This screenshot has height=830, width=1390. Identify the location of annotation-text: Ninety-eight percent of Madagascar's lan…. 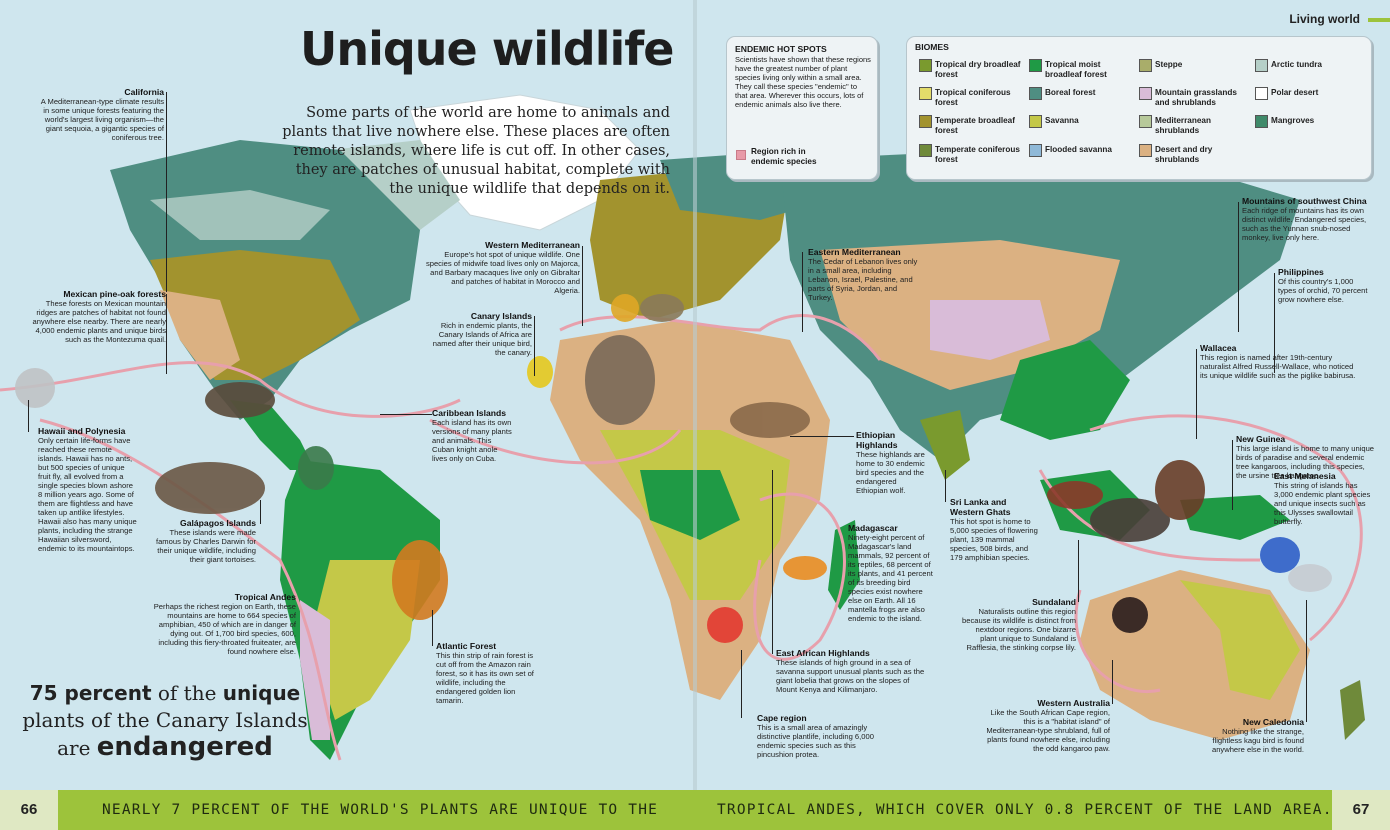
(890, 578).